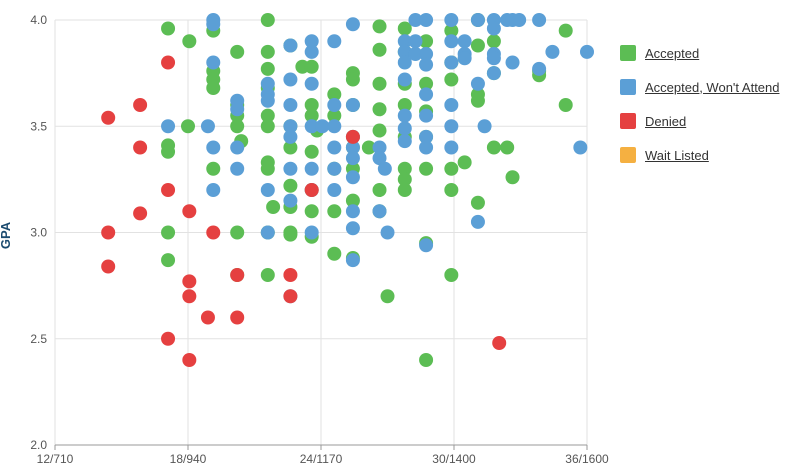 The height and width of the screenshot is (467, 800). Describe the element at coordinates (677, 155) in the screenshot. I see `legend-label: Wait Listed` at that location.